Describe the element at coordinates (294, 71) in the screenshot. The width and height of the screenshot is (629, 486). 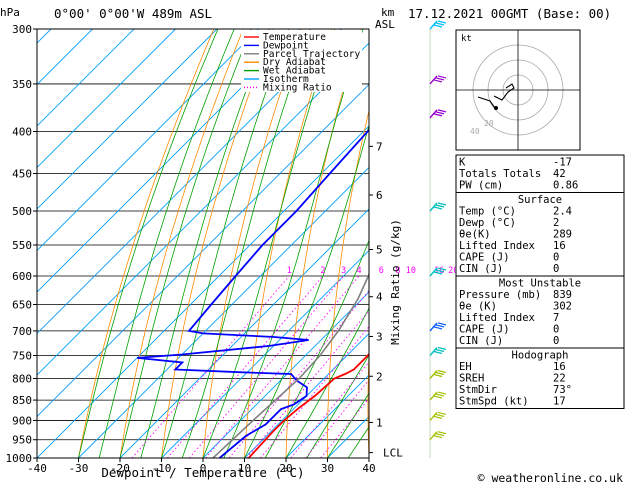
I see `legend-entry: Wet Adiabat` at that location.